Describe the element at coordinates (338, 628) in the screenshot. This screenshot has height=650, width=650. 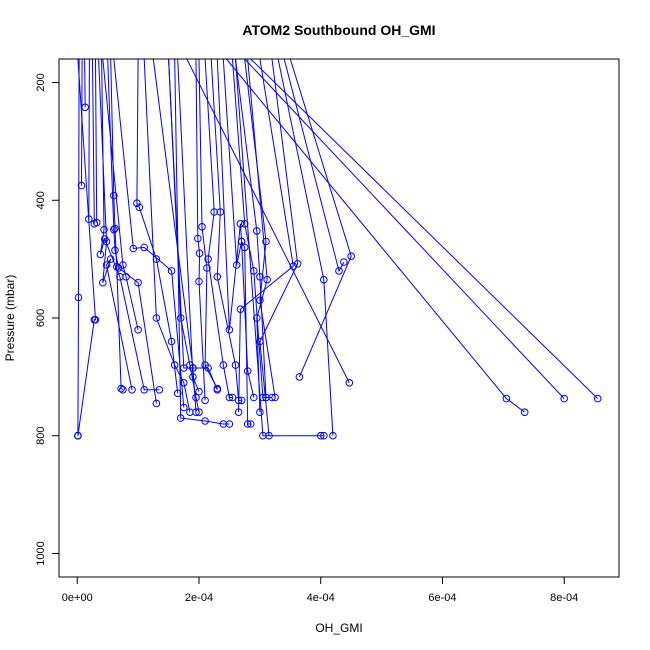
I see `x-axis-label: OH_GMI` at that location.